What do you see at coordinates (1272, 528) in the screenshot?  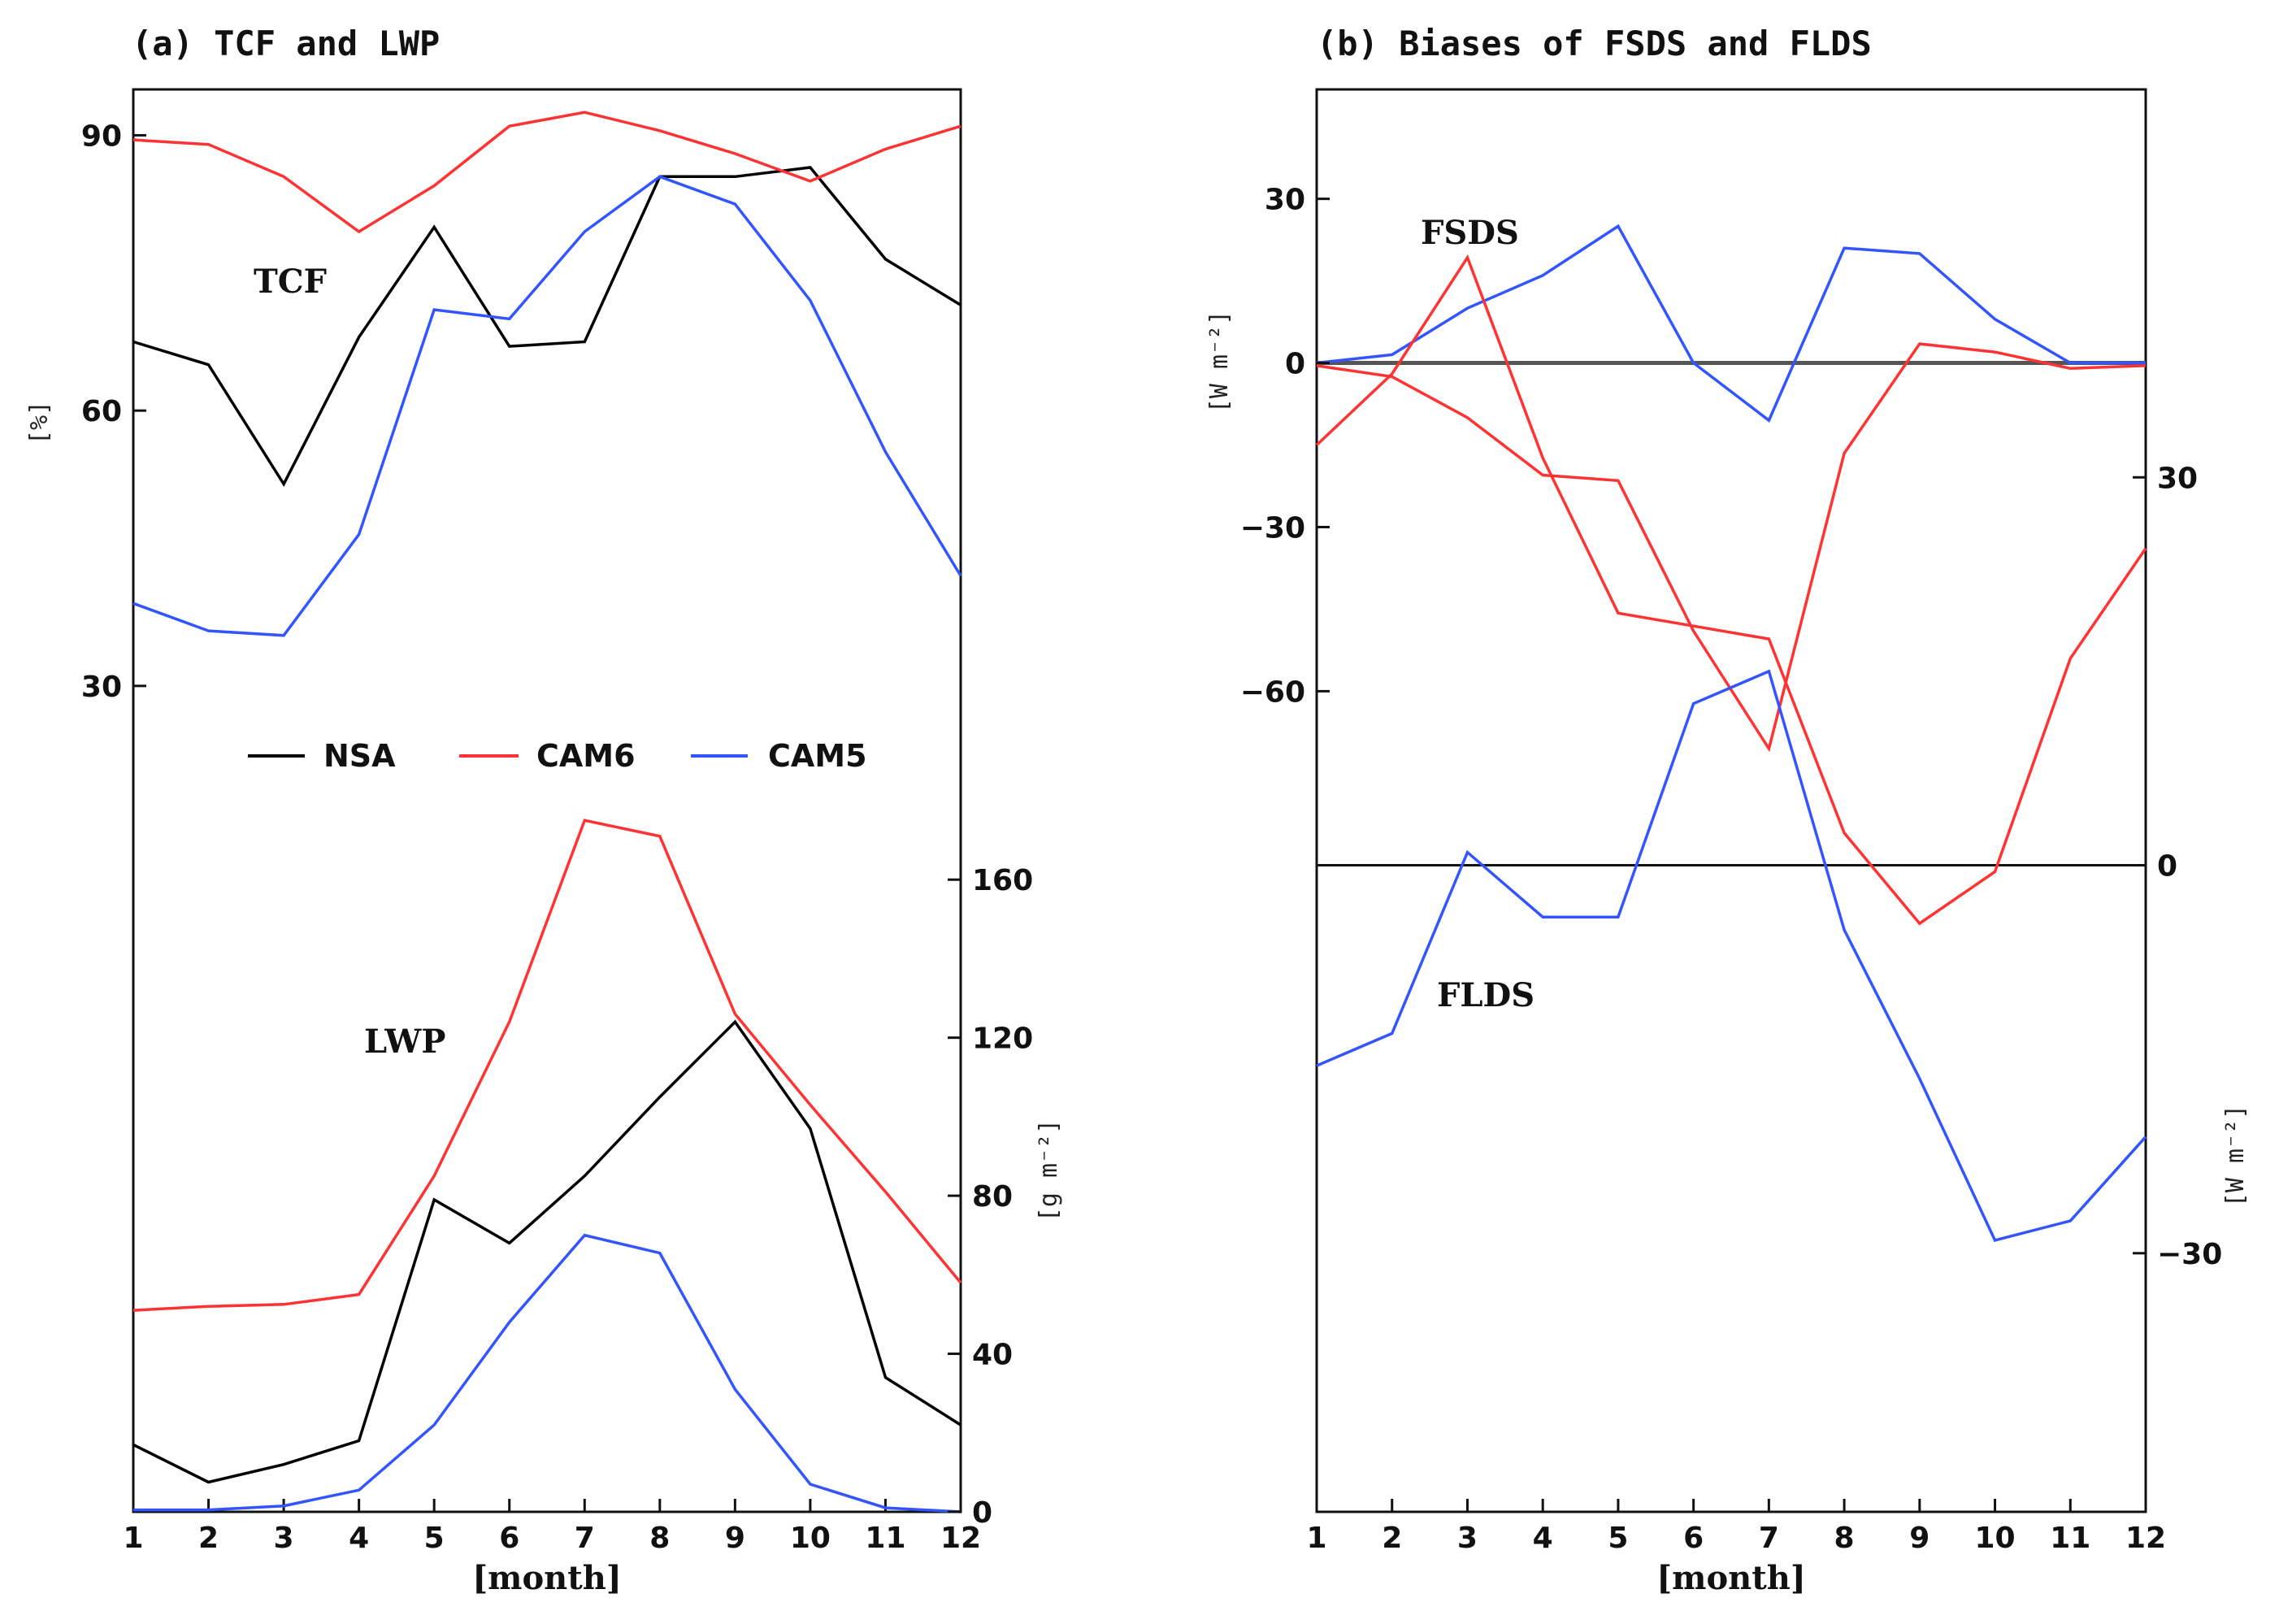 I see `panel-b-fsds-ytick-label-1: −30` at bounding box center [1272, 528].